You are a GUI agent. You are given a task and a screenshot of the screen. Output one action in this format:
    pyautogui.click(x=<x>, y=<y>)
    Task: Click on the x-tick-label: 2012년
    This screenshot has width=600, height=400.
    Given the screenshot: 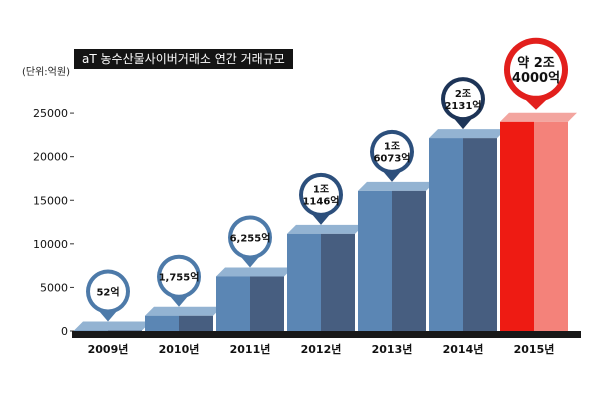 What is the action you would take?
    pyautogui.click(x=321, y=349)
    